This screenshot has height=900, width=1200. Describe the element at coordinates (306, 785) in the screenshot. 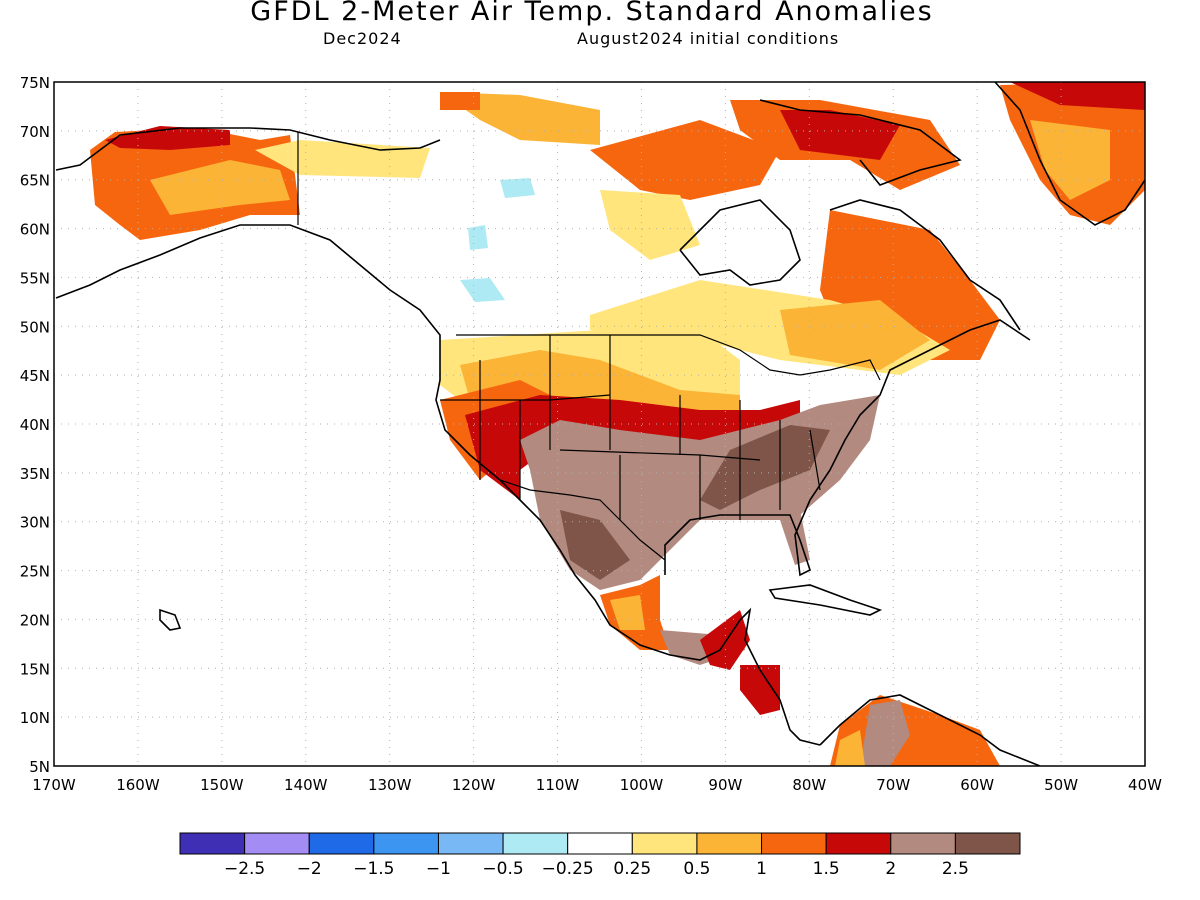

I see `lon-tick-label: 140W` at that location.